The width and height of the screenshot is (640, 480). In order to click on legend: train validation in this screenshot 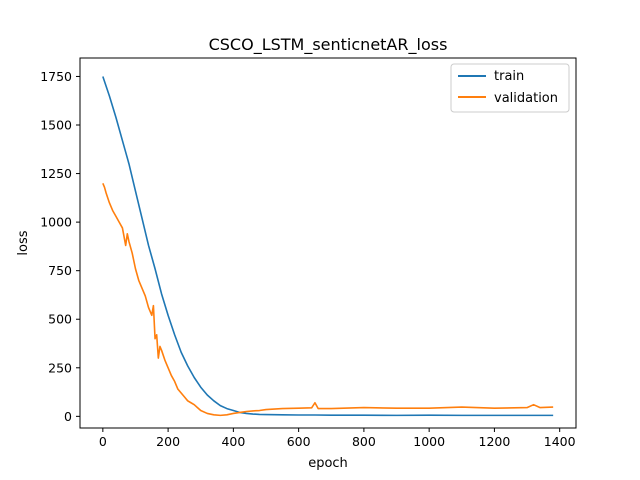, I will do `click(510, 88)`.